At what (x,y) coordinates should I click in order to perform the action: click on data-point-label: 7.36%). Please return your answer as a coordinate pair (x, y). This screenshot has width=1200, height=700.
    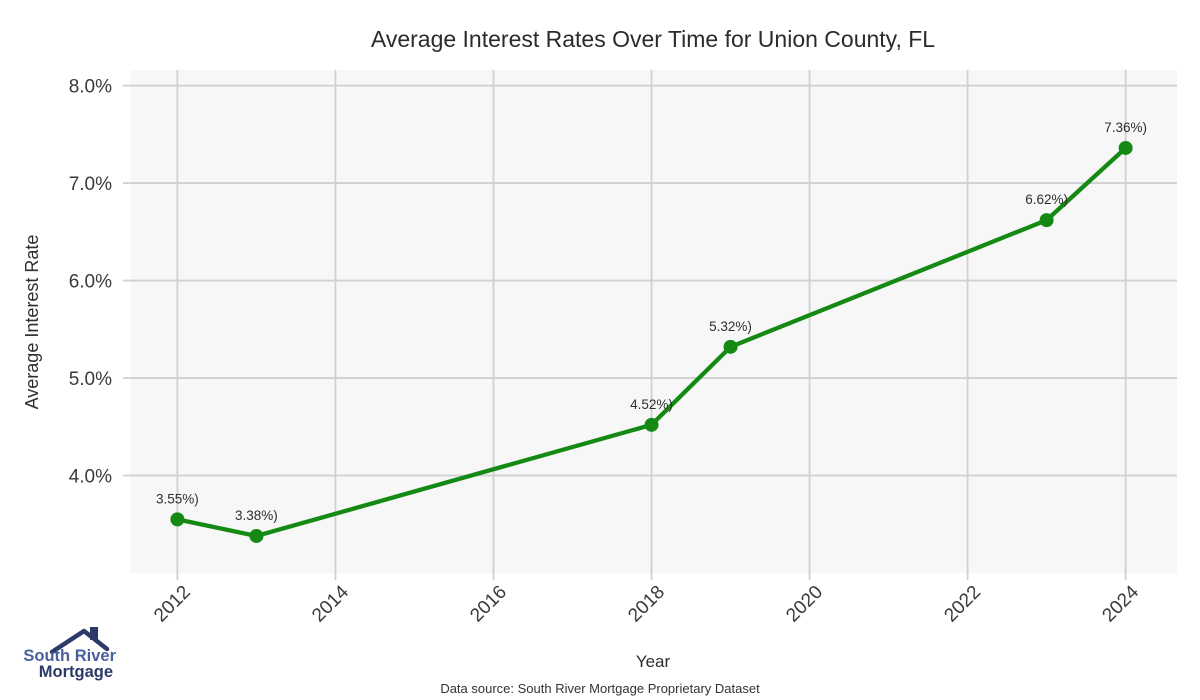
    Looking at the image, I should click on (1125, 127).